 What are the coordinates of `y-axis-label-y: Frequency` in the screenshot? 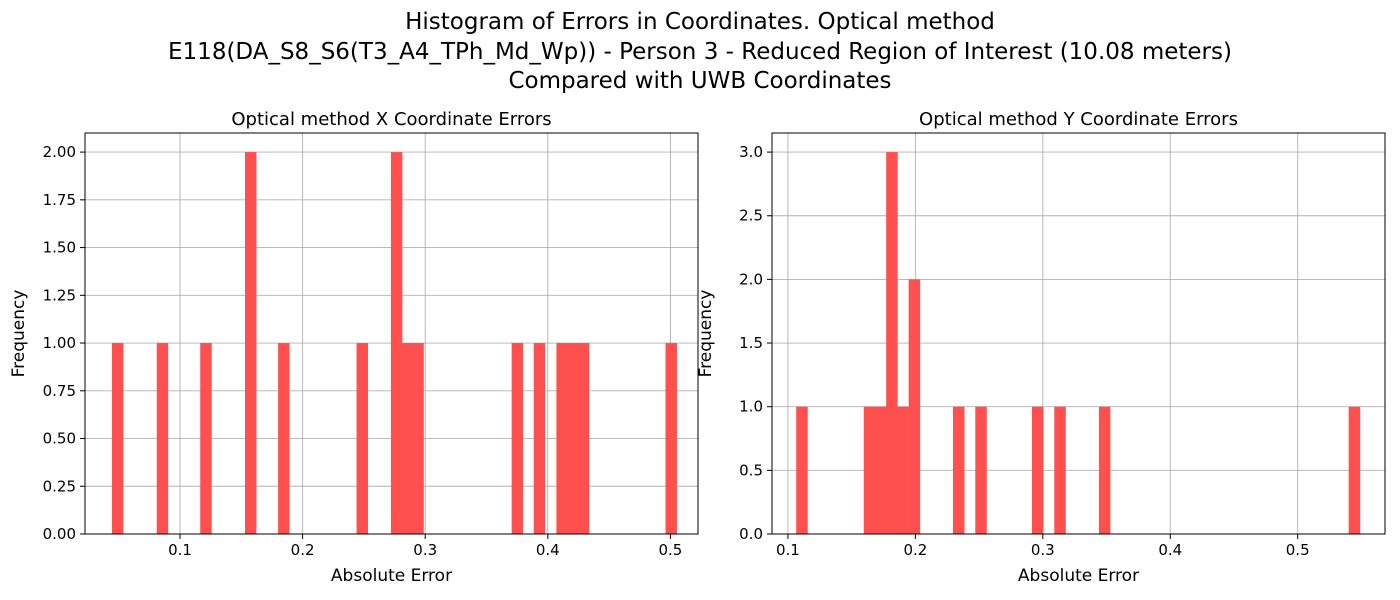 It's located at (706, 334).